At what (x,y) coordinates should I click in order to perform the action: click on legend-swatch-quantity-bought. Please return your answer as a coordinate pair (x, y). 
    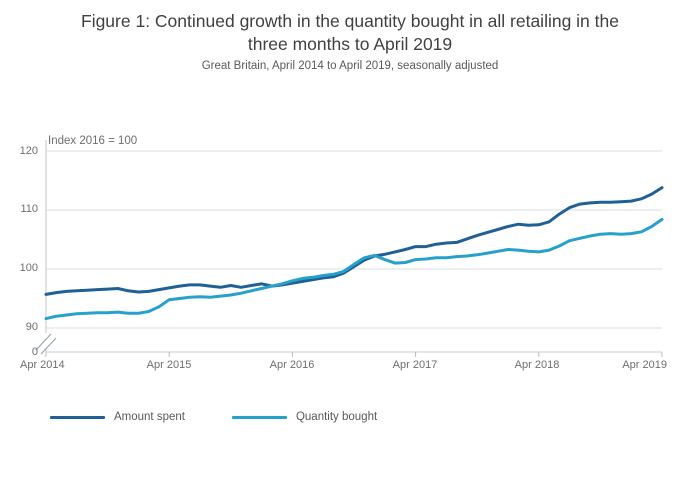
    Looking at the image, I should click on (259, 417).